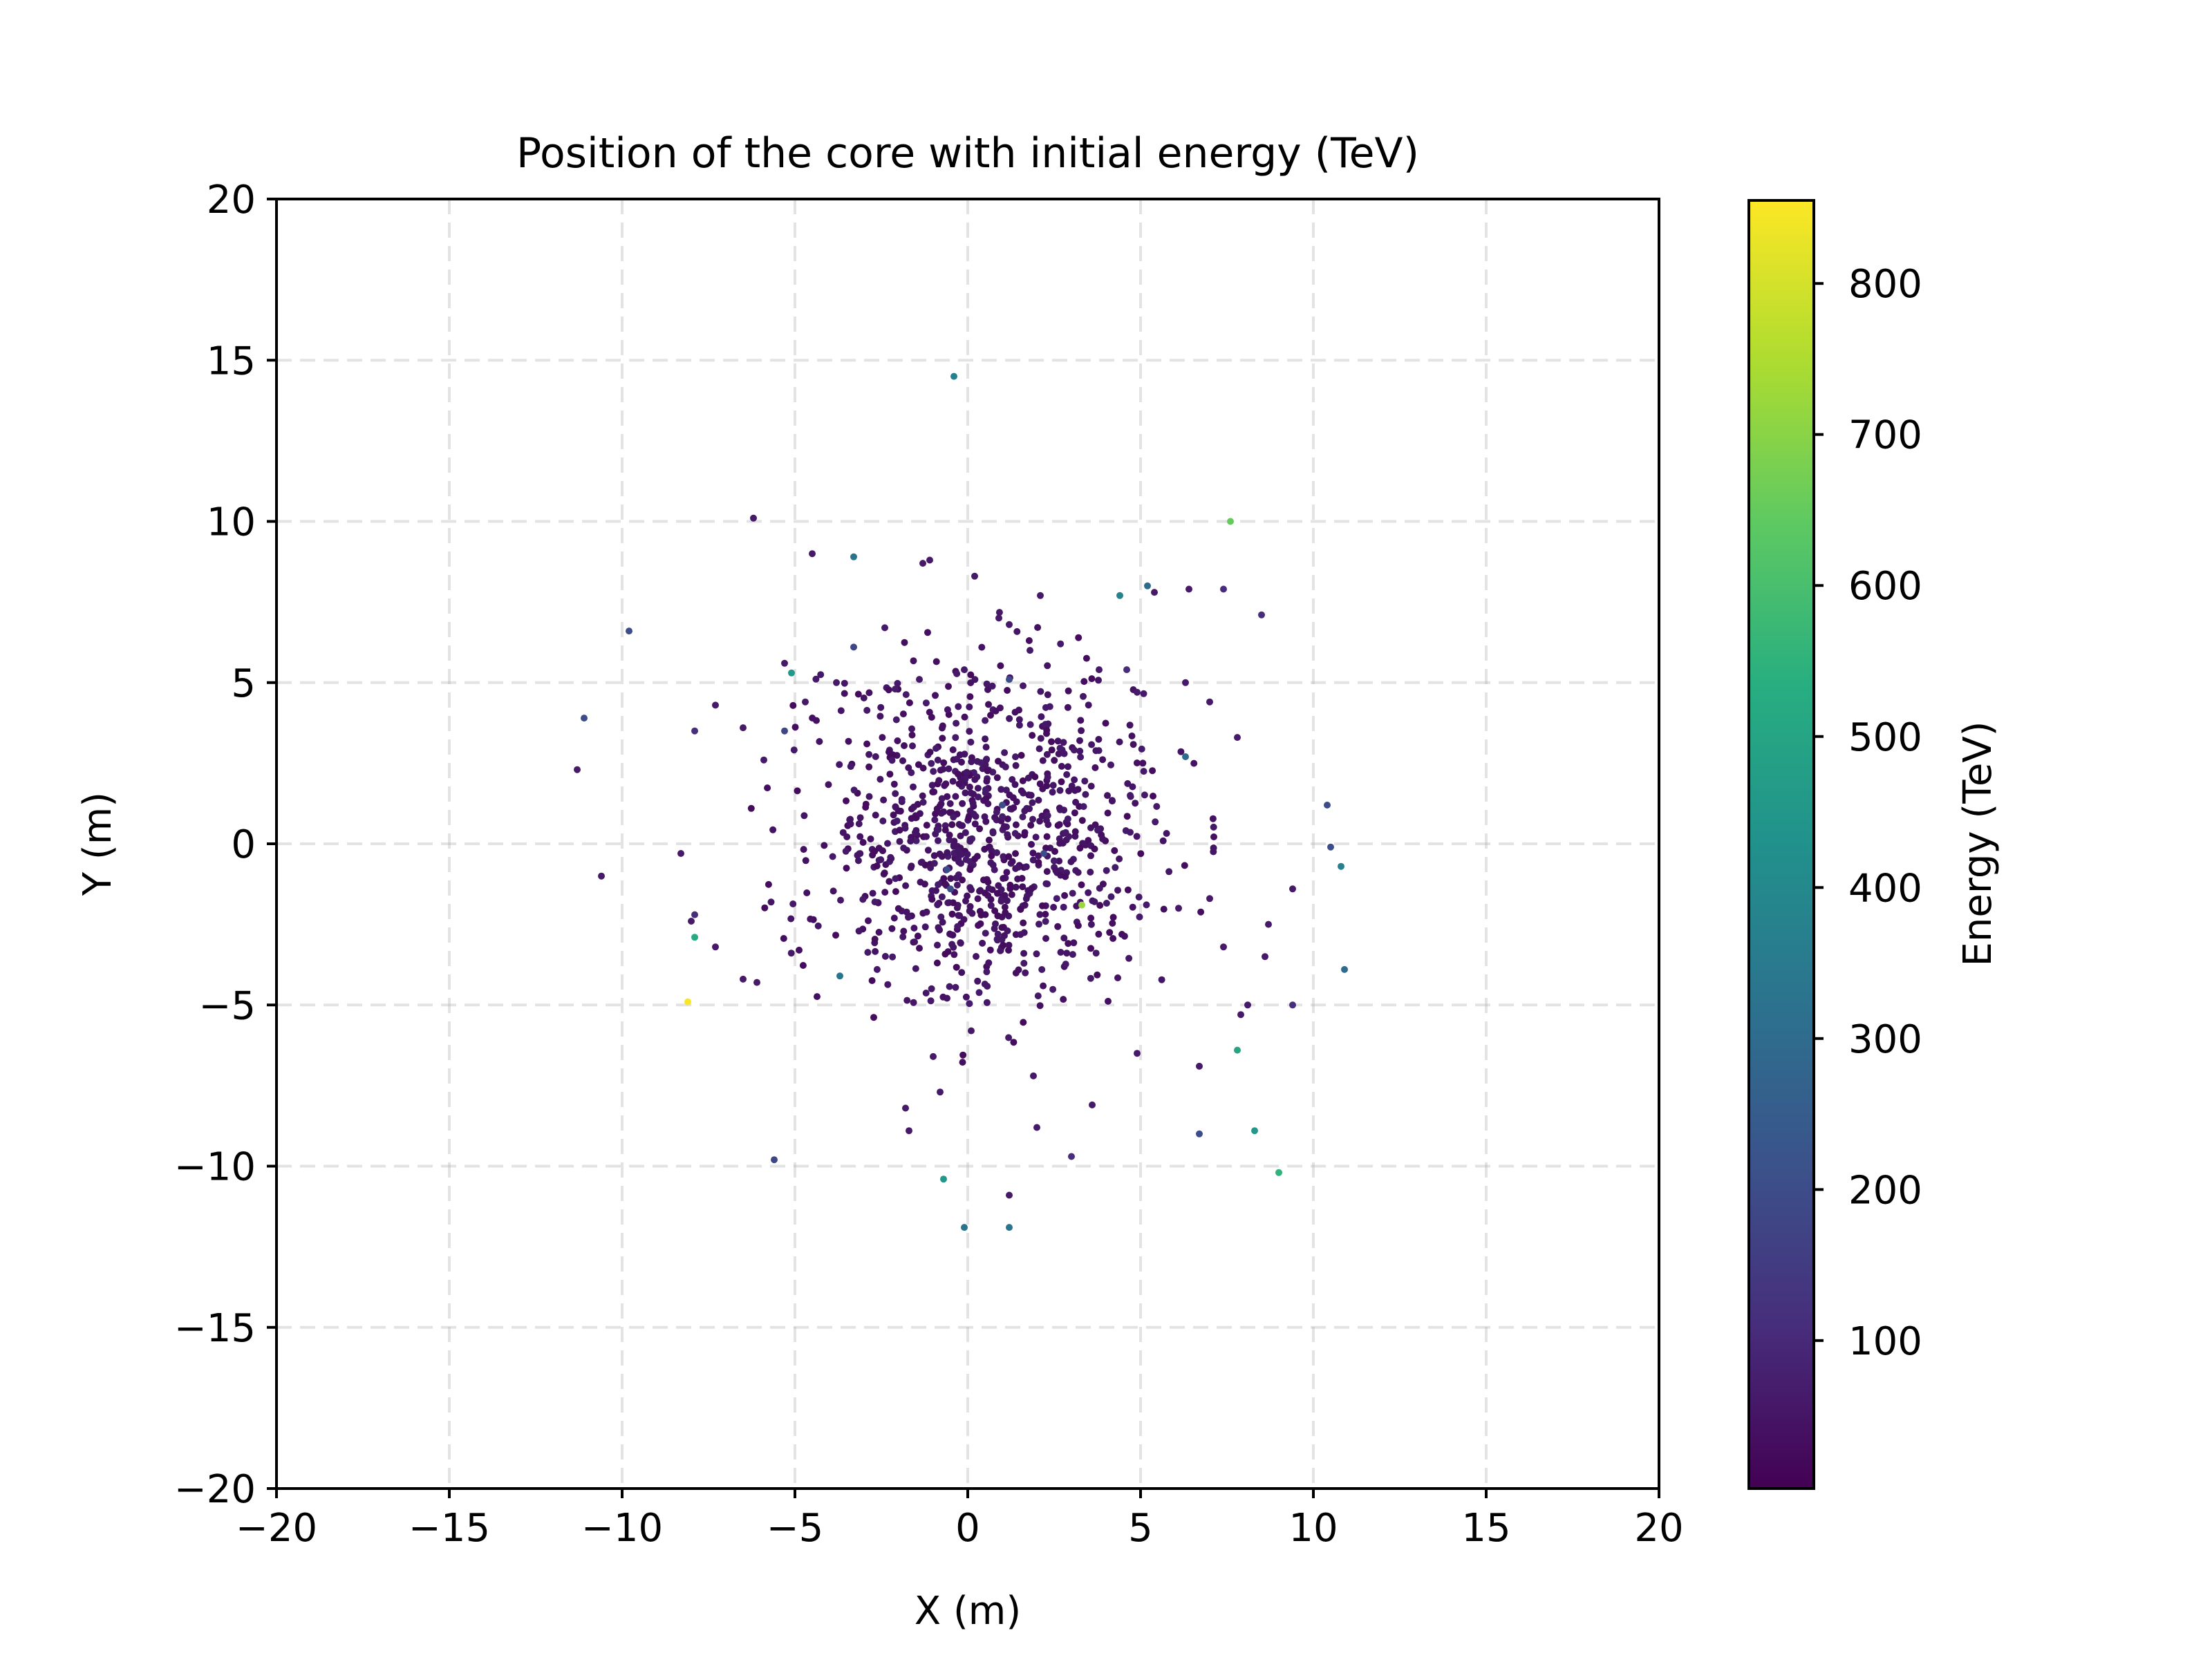  I want to click on x-tick-label: 5, so click(1140, 1528).